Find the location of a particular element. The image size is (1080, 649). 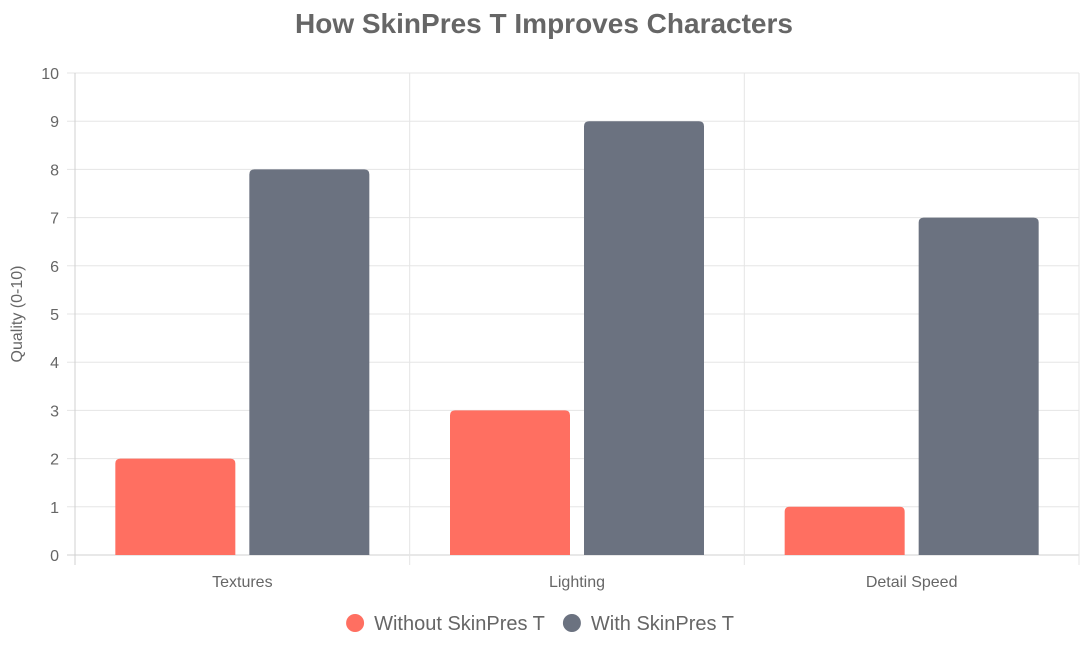

chart-title: How SkinPres T Improves Characters is located at coordinates (544, 23).